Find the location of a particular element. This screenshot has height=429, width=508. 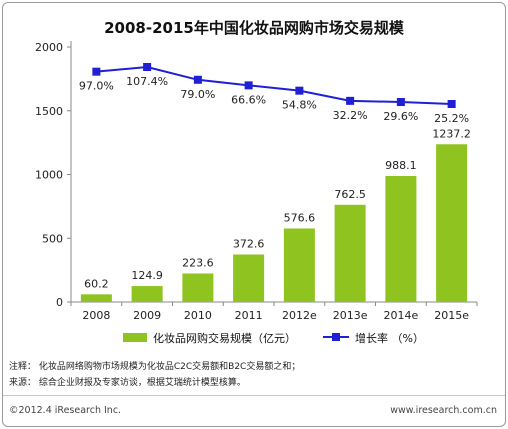

bar-value-label: 1237.2 is located at coordinates (451, 133).